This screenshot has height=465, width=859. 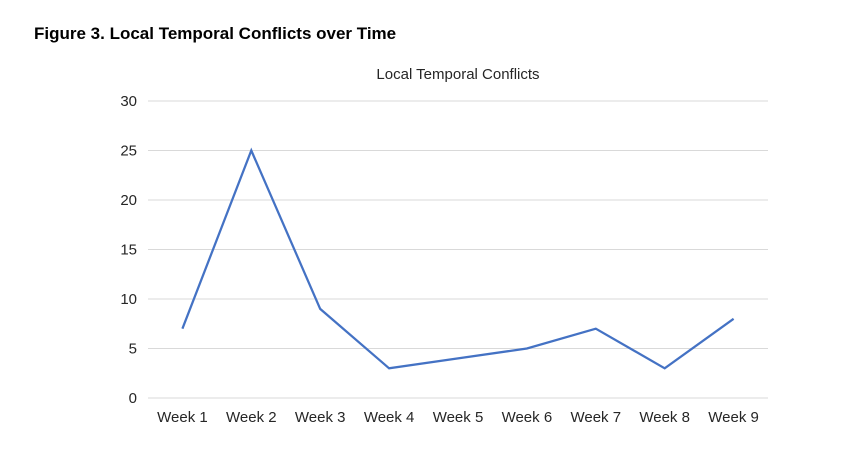 I want to click on x-tick-label: Week 1, so click(x=182, y=417).